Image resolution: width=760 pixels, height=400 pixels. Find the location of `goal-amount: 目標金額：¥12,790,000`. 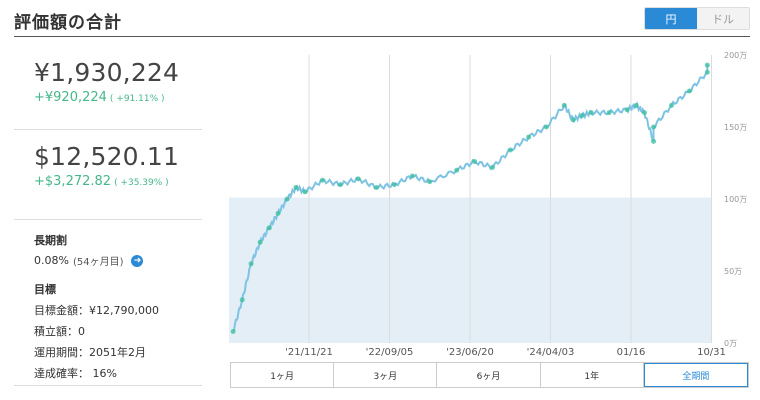

goal-amount: 目標金額：¥12,790,000 is located at coordinates (96, 310).